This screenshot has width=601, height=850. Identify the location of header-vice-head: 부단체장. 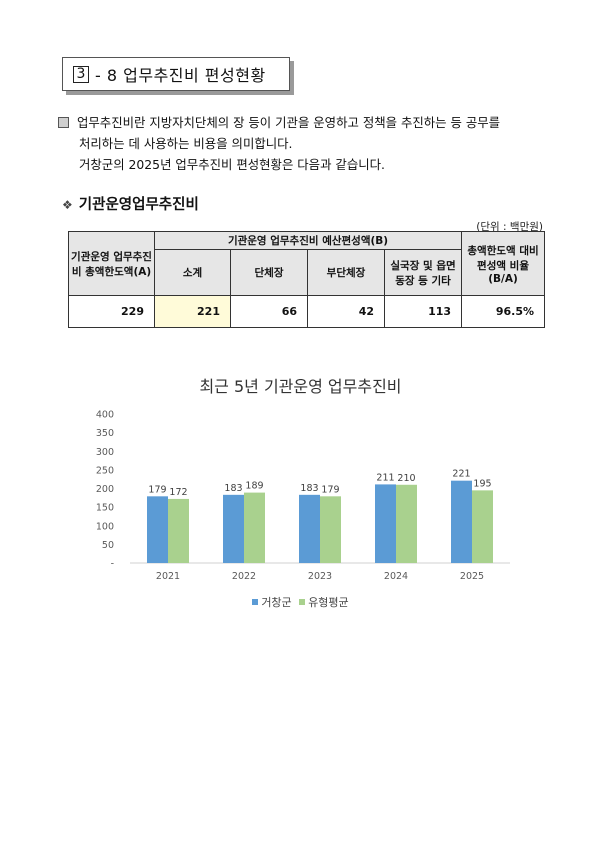
(346, 272).